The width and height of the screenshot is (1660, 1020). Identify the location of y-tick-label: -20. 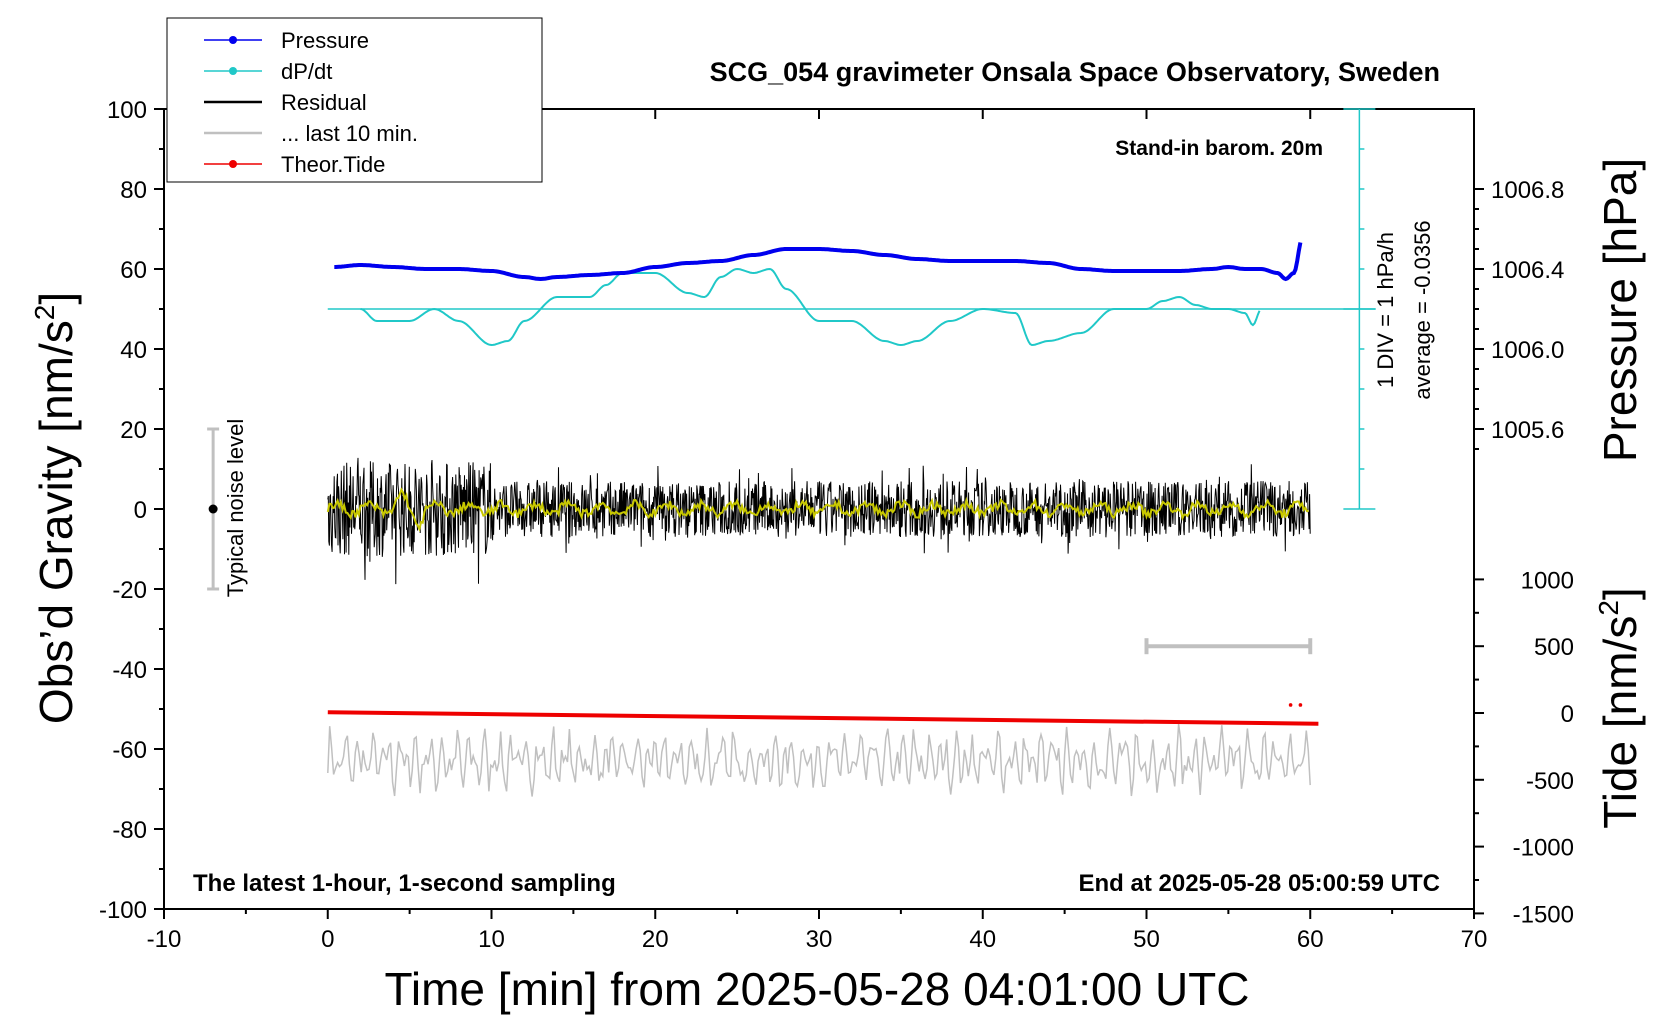
(129, 590).